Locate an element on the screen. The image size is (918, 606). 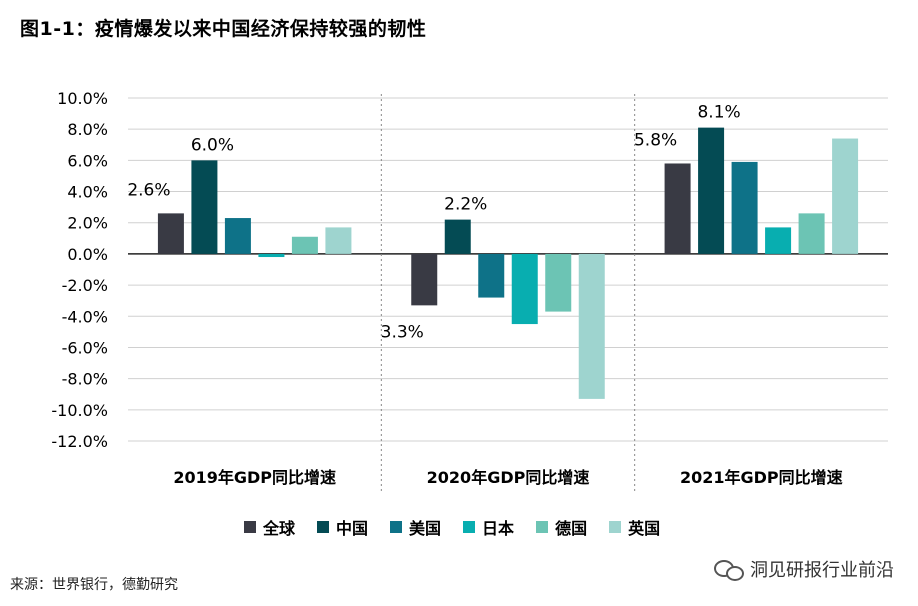
legend-item: 日本 is located at coordinates (488, 527).